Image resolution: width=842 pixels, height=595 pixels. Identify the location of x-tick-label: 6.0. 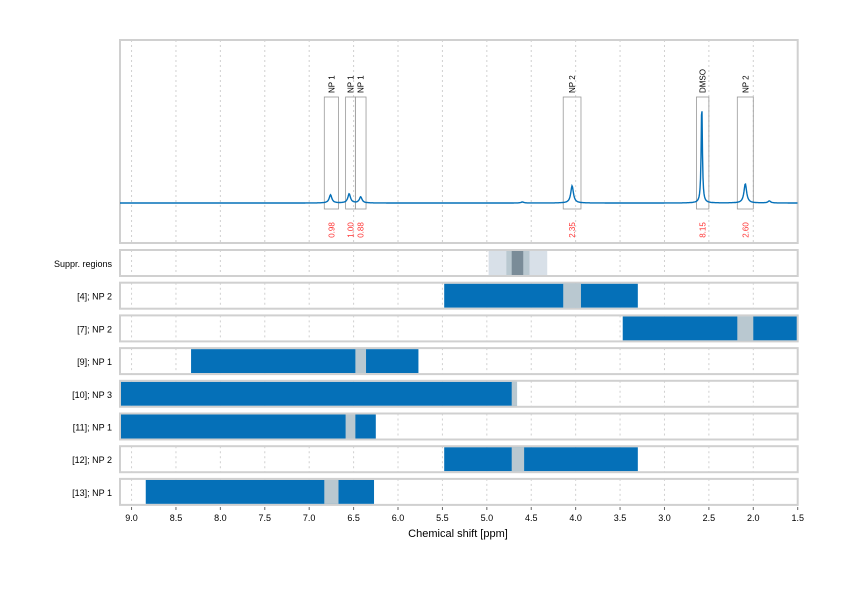
(398, 518).